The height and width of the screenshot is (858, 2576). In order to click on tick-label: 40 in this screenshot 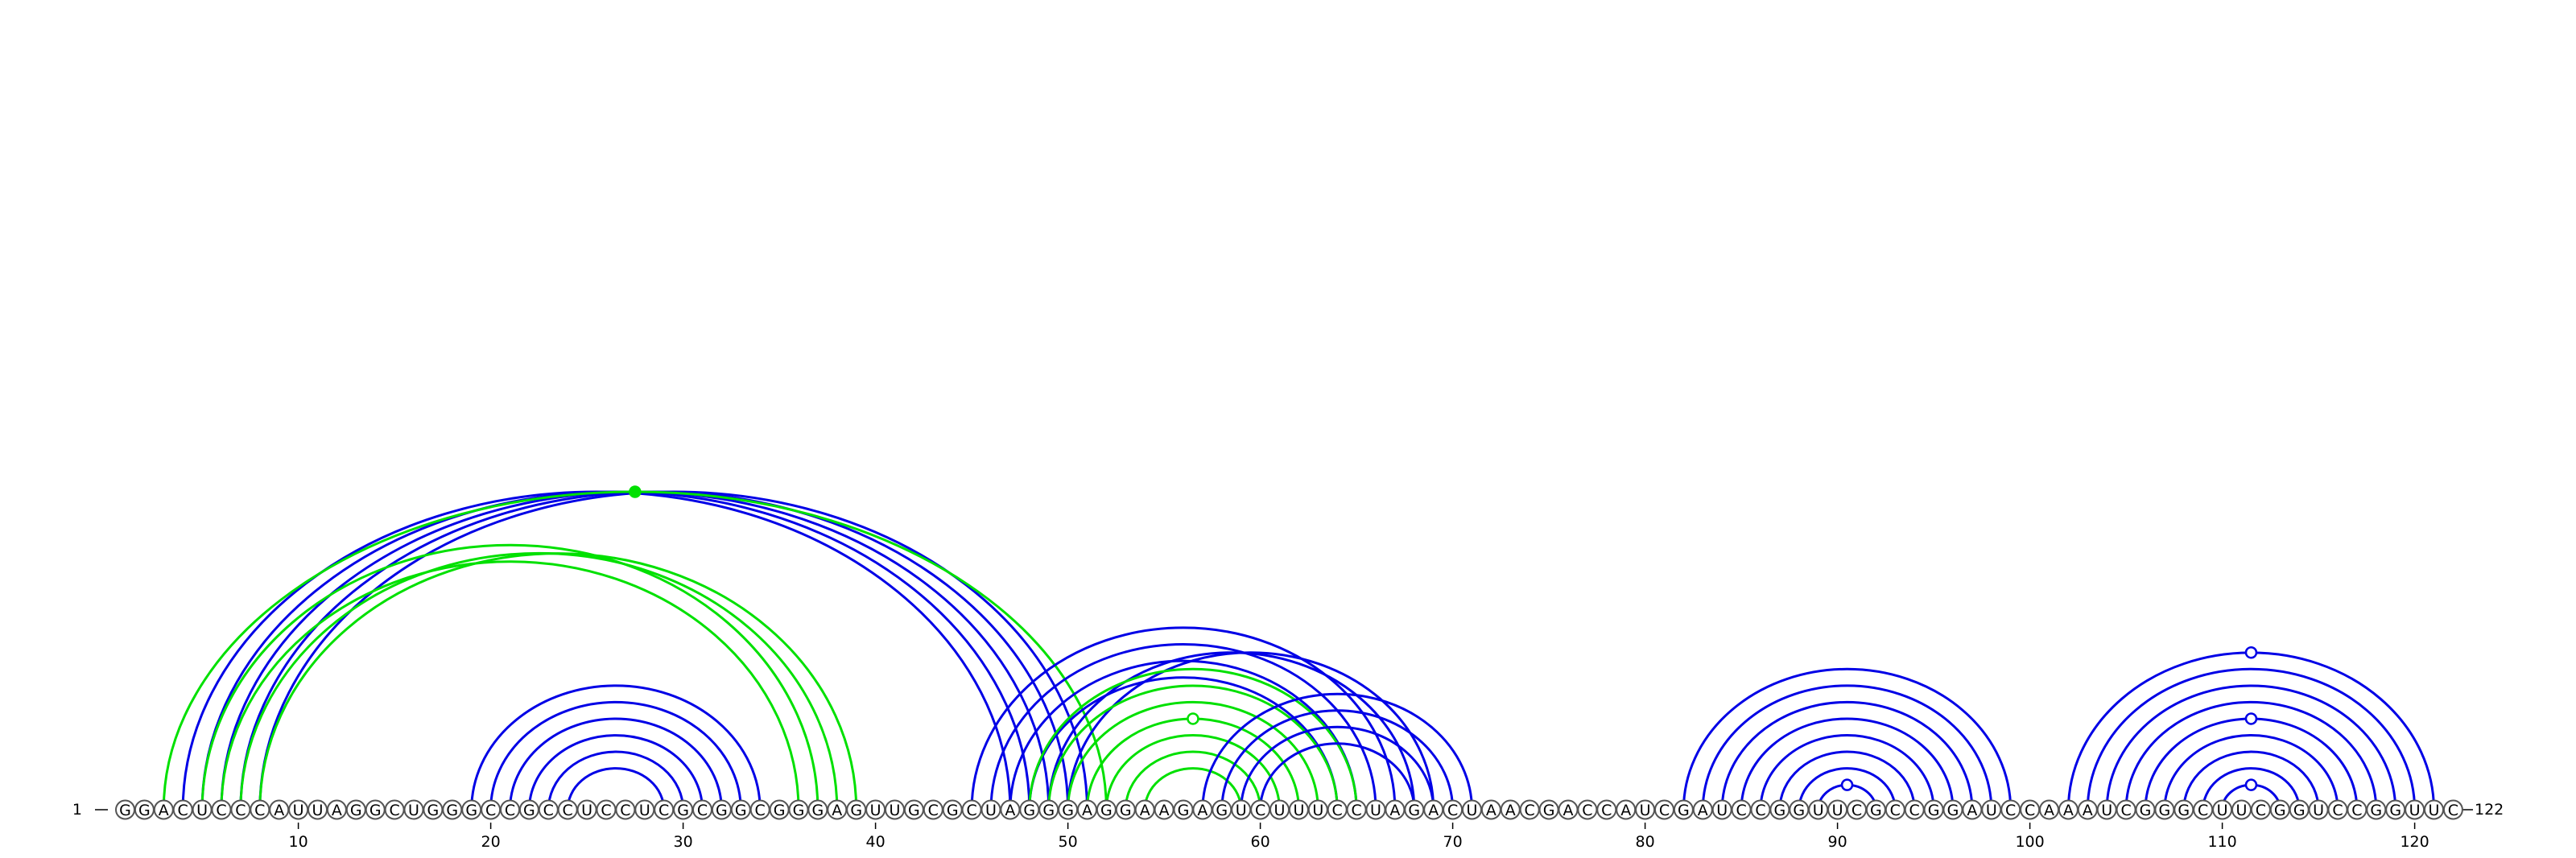, I will do `click(876, 842)`.